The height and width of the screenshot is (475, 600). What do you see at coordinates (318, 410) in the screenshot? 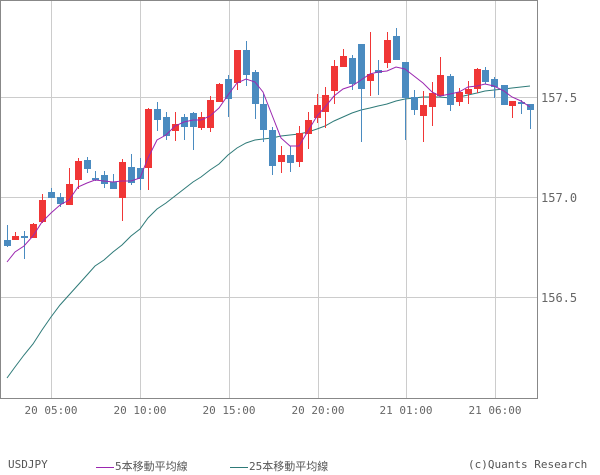
I see `x-tick-label: 20 20:00` at bounding box center [318, 410].